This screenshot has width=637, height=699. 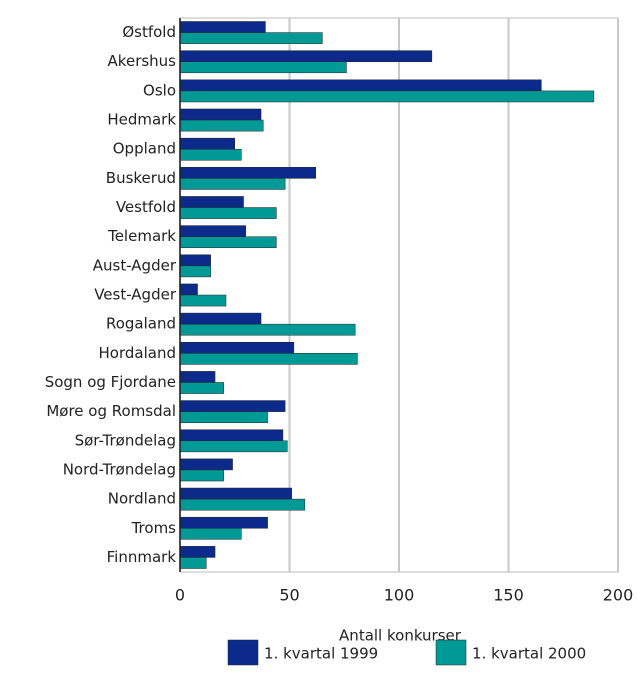 What do you see at coordinates (146, 207) in the screenshot?
I see `y-tick-label: Vestfold` at bounding box center [146, 207].